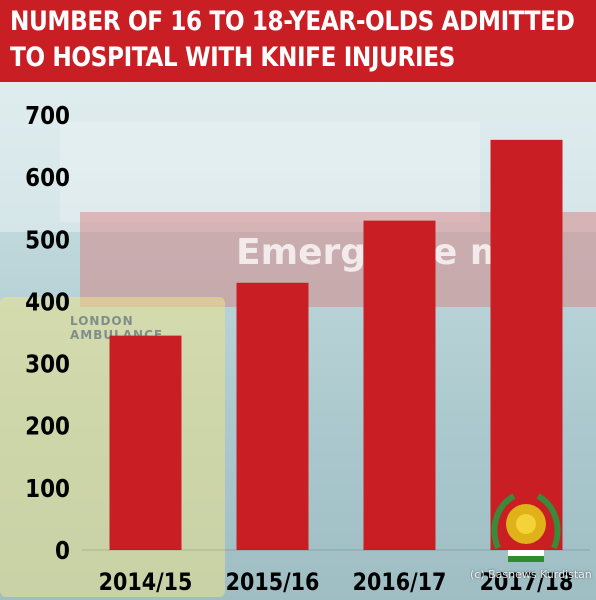 The image size is (596, 600). Describe the element at coordinates (270, 172) in the screenshot. I see `building-windows` at that location.